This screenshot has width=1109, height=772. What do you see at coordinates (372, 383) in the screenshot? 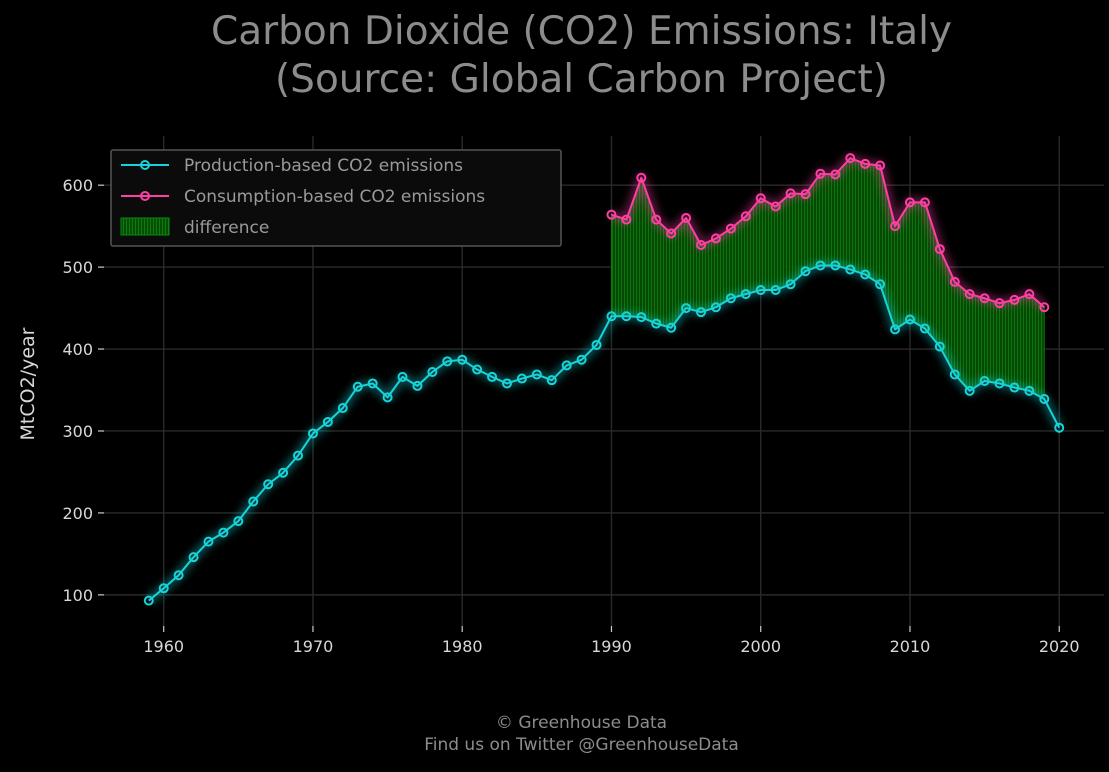
I see `production-point-1974` at bounding box center [372, 383].